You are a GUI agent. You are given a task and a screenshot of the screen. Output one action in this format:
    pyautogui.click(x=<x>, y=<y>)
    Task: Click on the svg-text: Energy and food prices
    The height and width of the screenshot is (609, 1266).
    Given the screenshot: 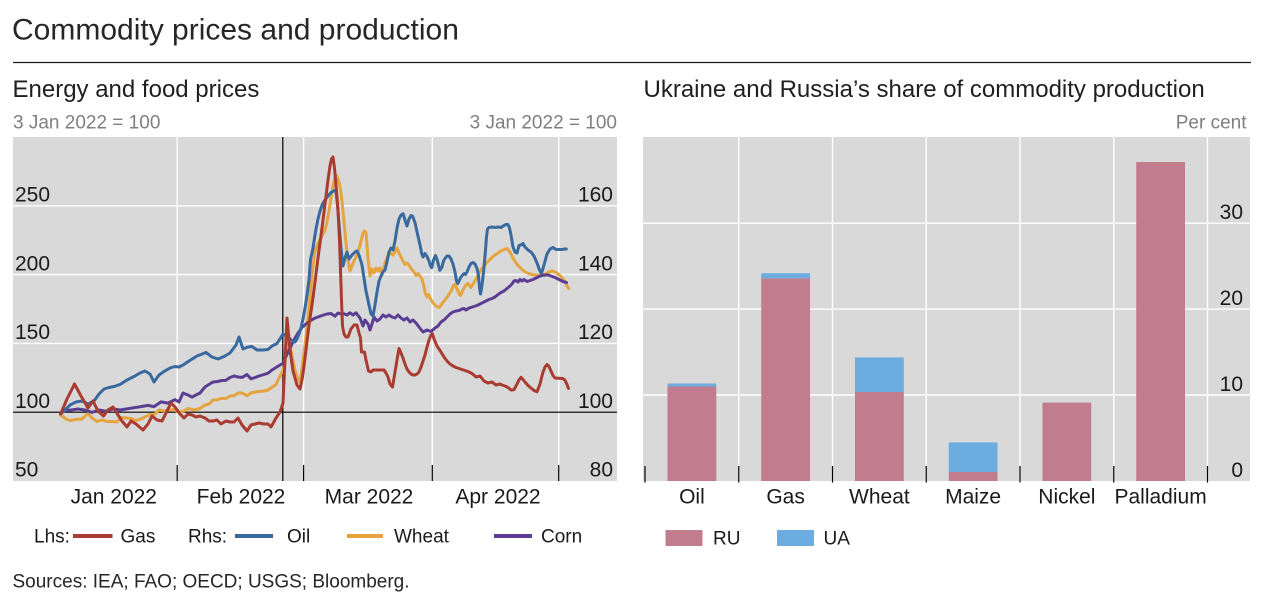 What is the action you would take?
    pyautogui.click(x=136, y=89)
    